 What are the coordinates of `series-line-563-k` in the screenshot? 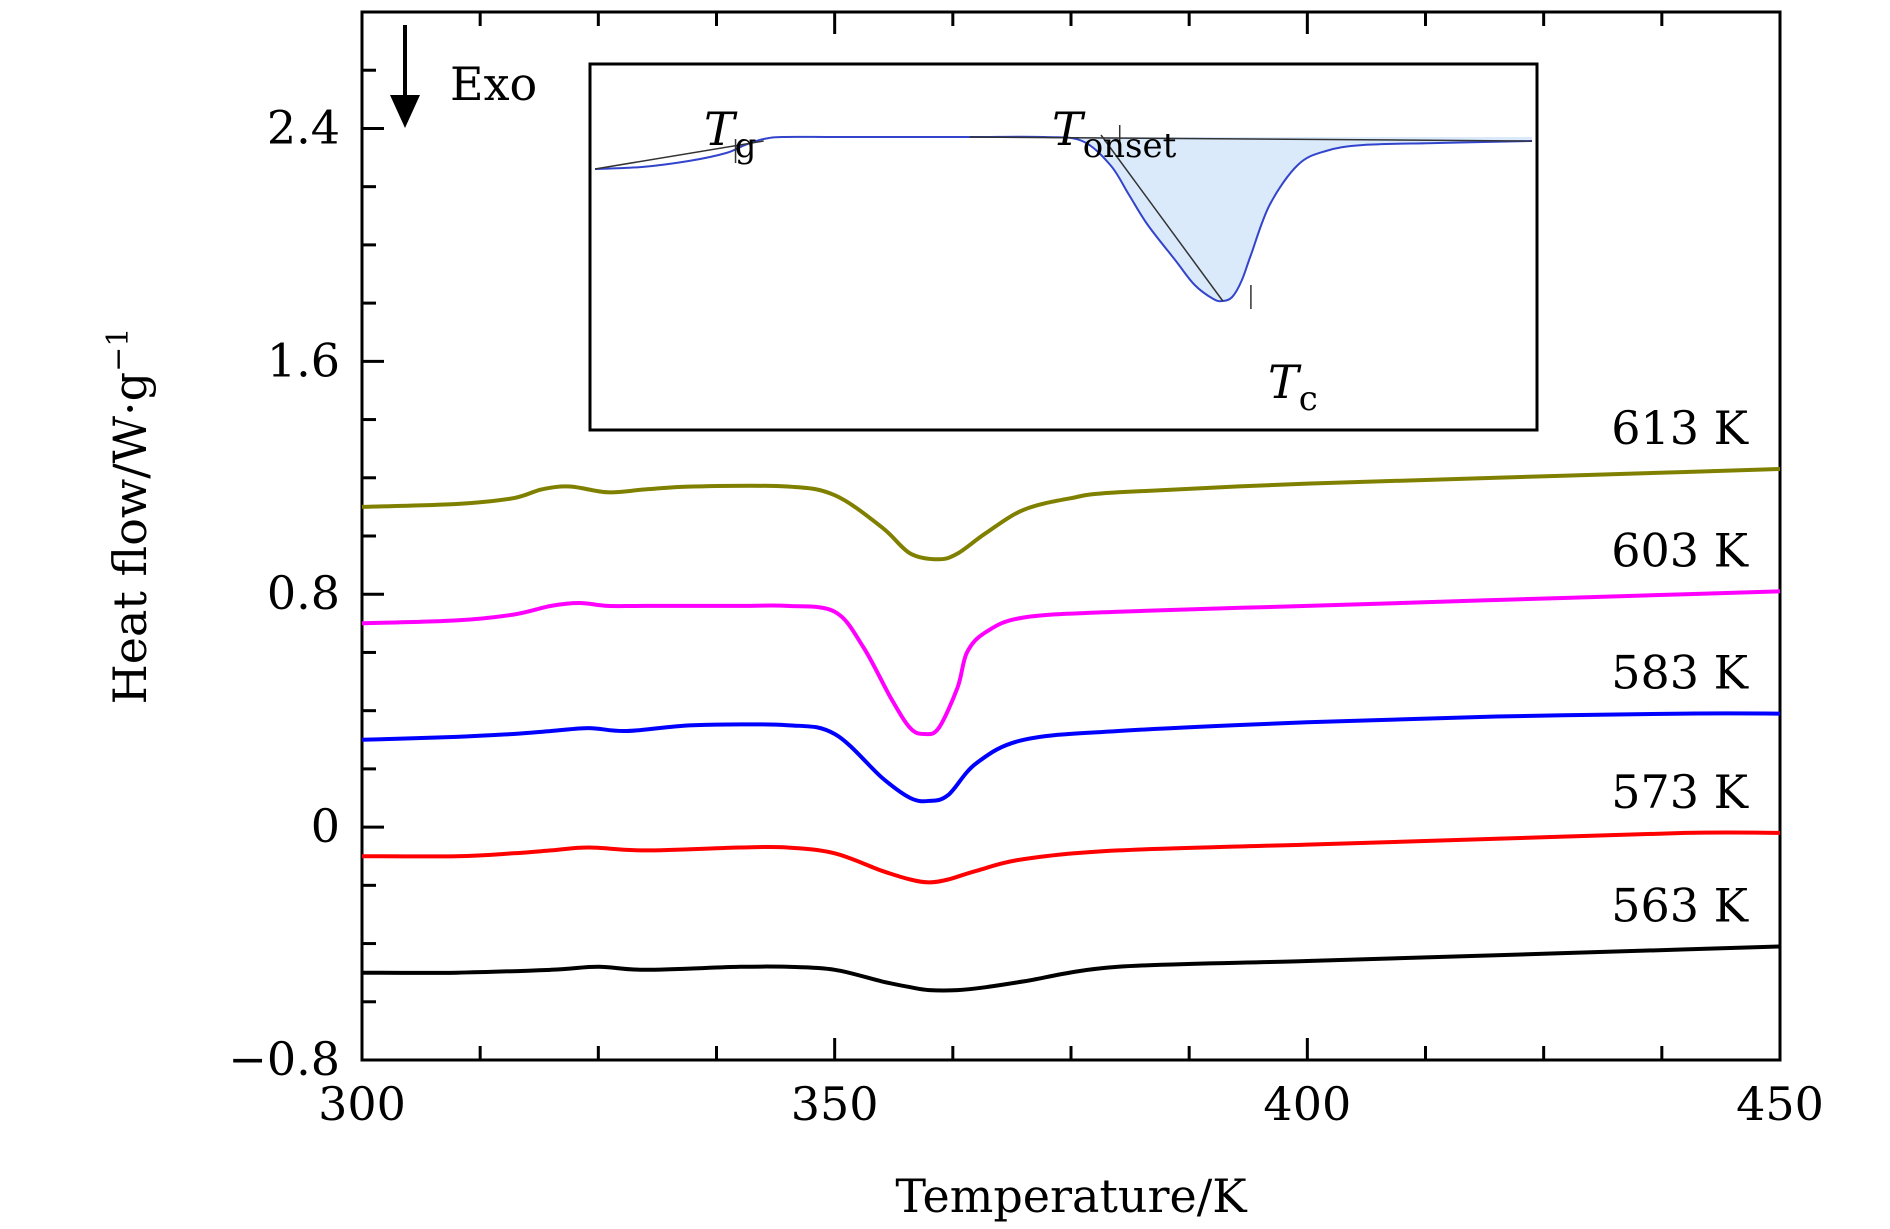 It's located at (1071, 968).